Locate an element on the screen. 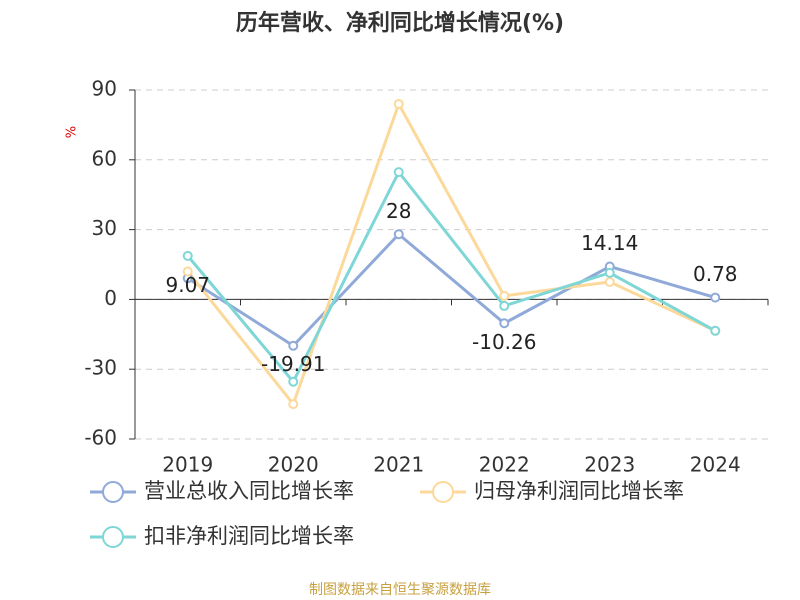  x-tick-label: 2023 is located at coordinates (609, 465).